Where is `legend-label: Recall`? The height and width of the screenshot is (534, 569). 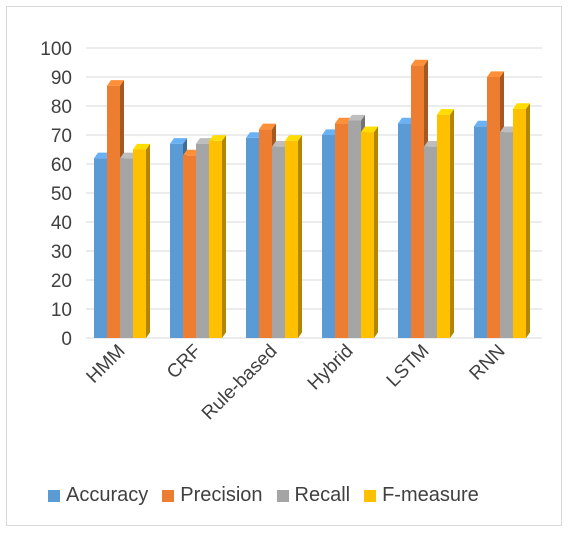
legend-label: Recall is located at coordinates (322, 495).